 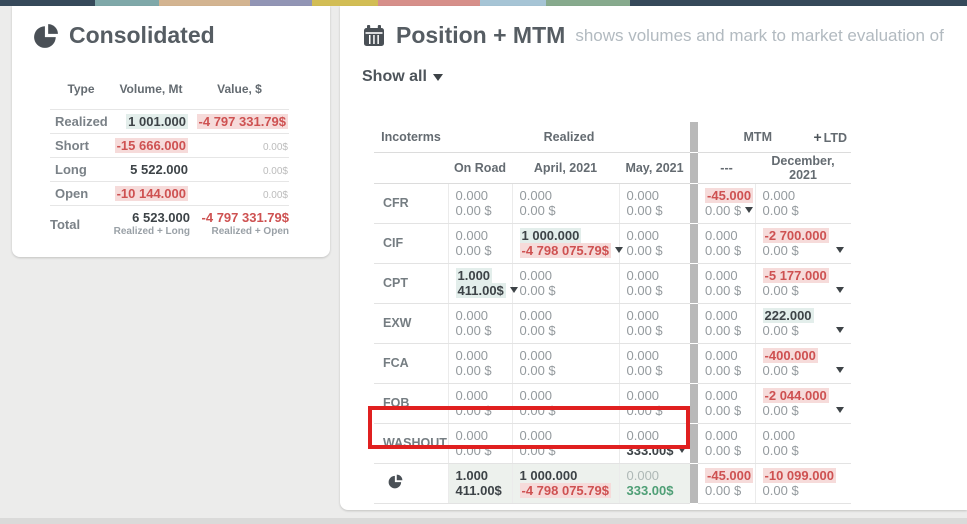 What do you see at coordinates (437, 77) in the screenshot?
I see `chevron-down-icon` at bounding box center [437, 77].